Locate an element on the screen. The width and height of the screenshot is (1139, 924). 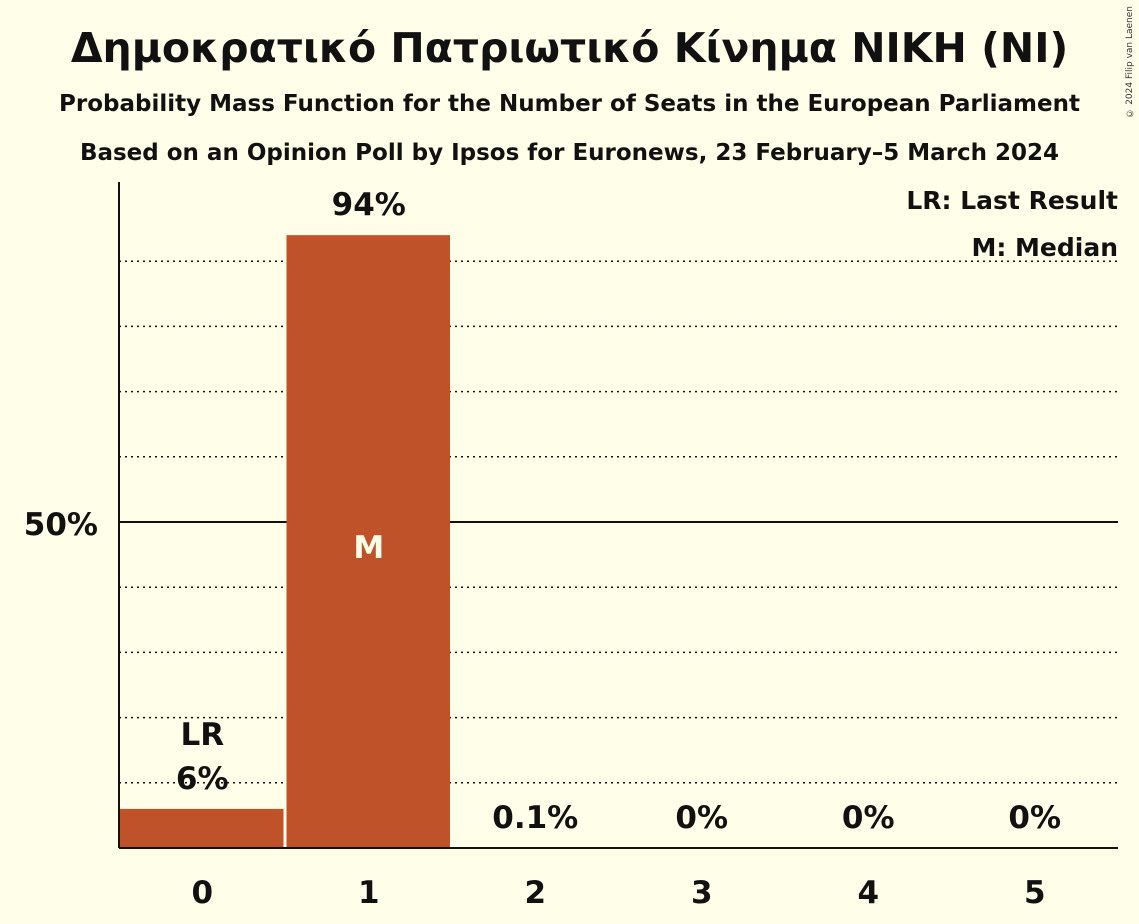
value-label-0: 6% is located at coordinates (202, 779).